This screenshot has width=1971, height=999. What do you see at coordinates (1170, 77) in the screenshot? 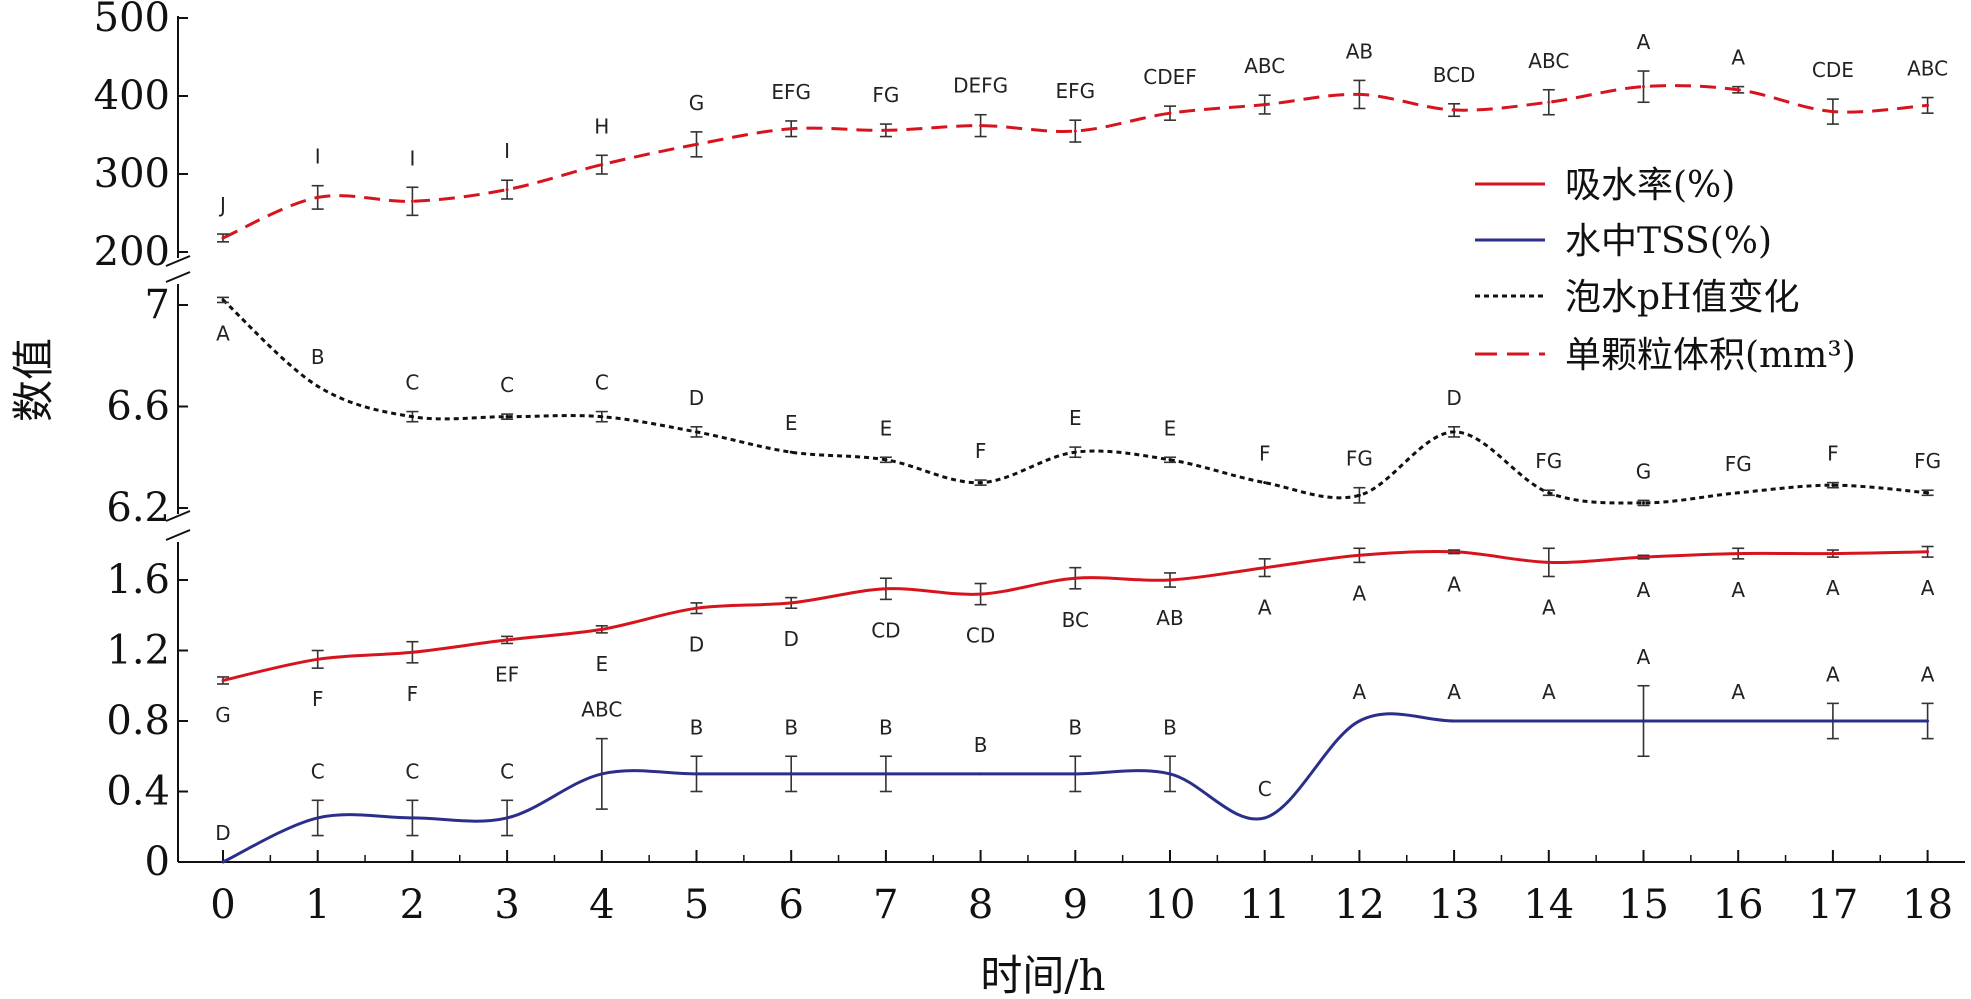
I see `significance-letter: CDEF` at bounding box center [1170, 77].